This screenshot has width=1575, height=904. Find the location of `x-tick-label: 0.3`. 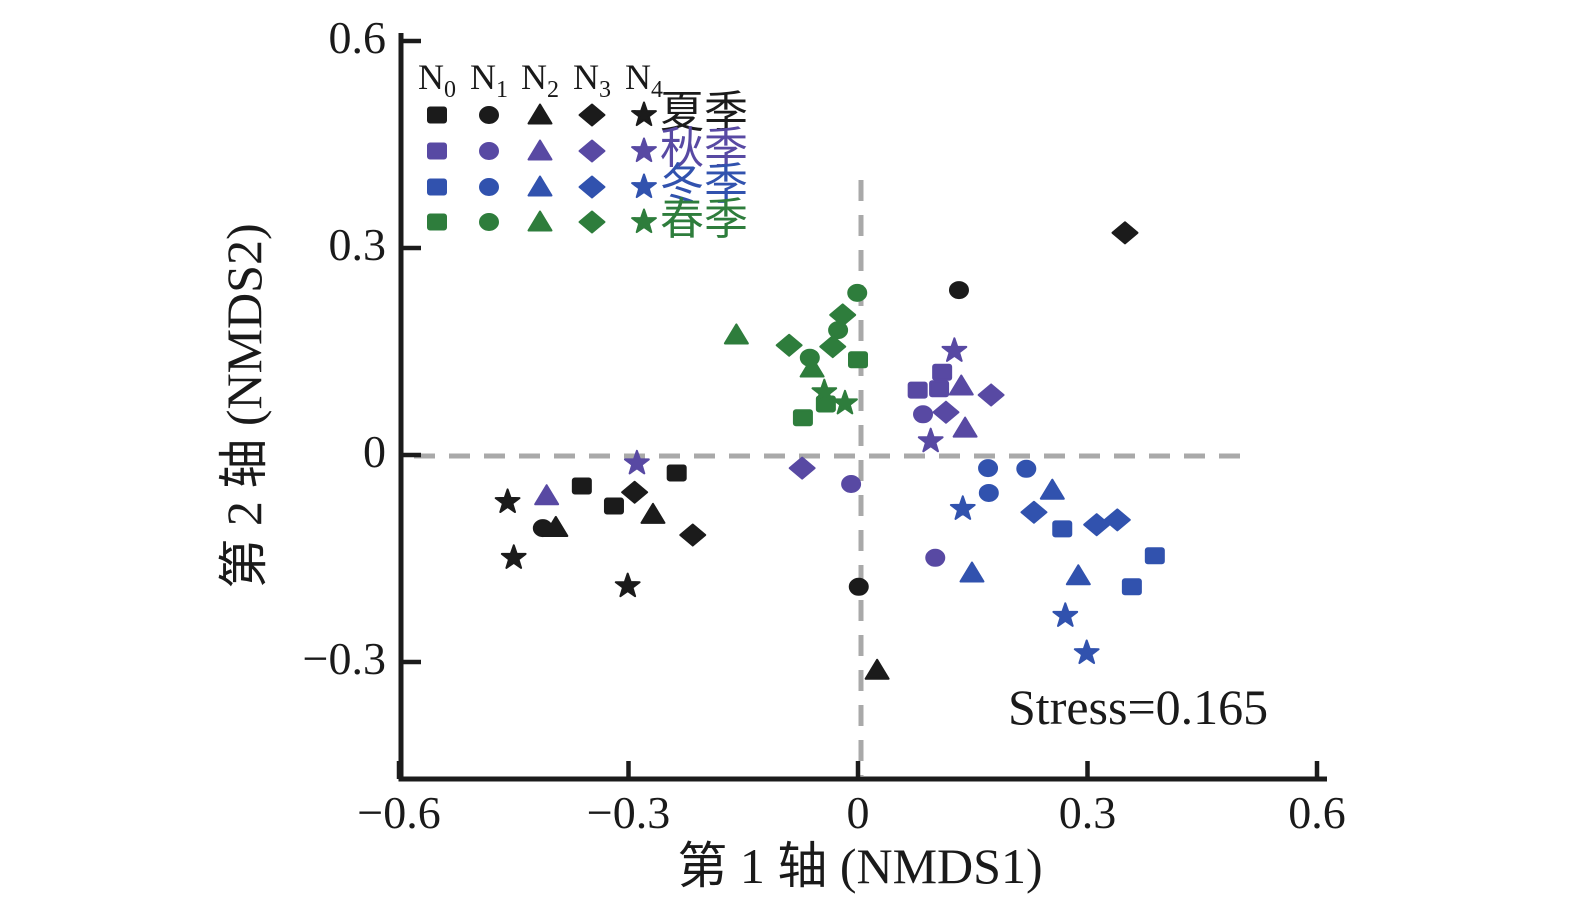

x-tick-label: 0.3 is located at coordinates (1087, 812).